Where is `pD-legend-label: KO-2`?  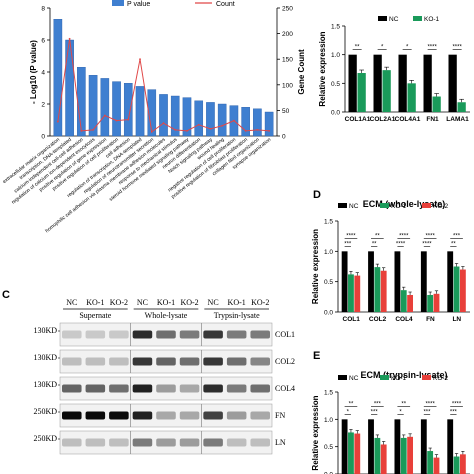 pD-legend-label: KO-2 is located at coordinates (441, 206).